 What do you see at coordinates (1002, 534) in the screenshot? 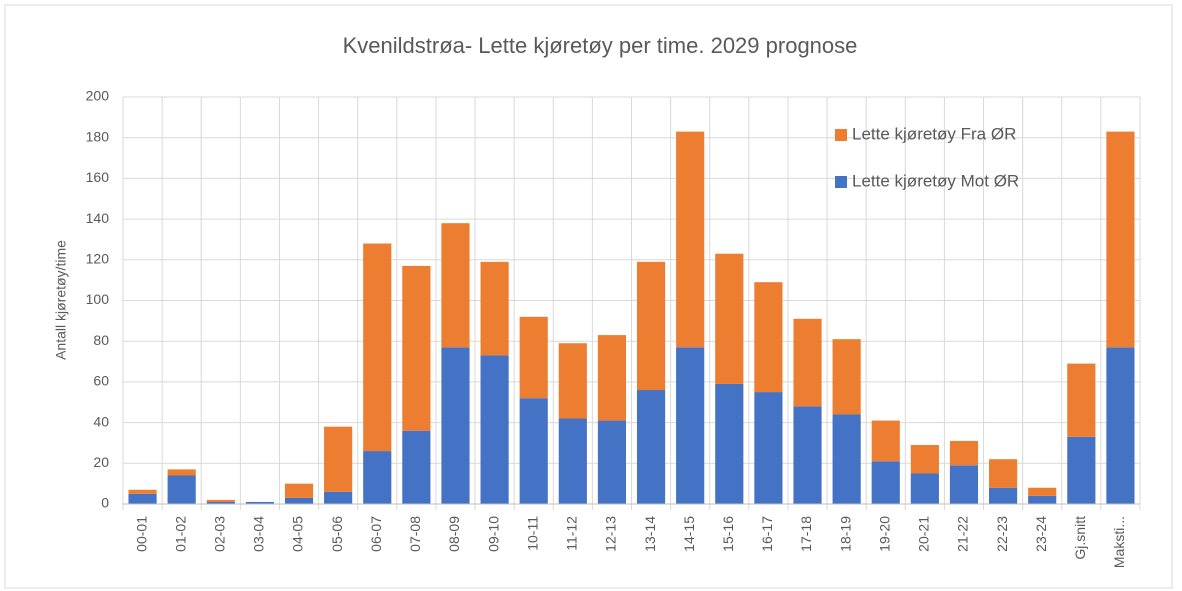
I see `x-tick-label: 22-23` at bounding box center [1002, 534].